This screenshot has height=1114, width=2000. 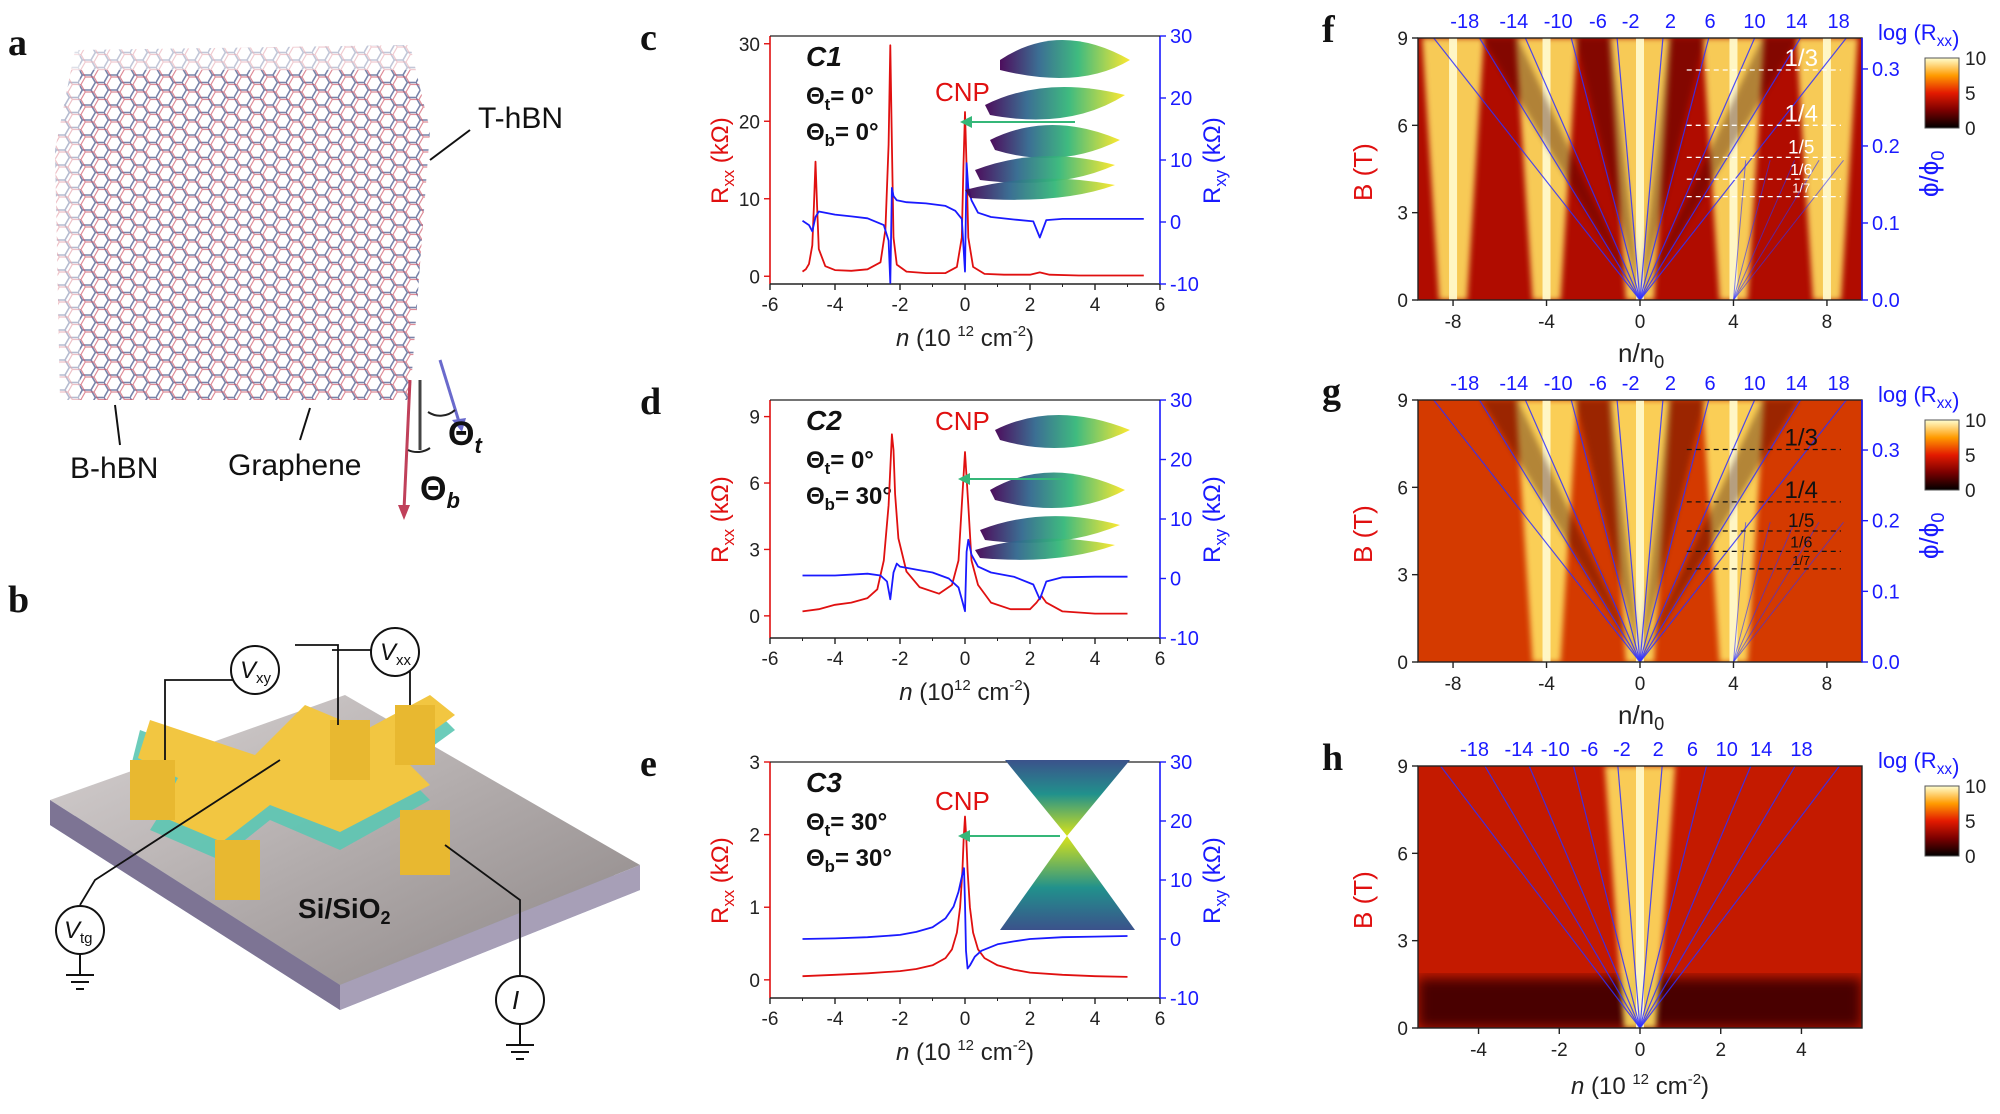 What do you see at coordinates (1801, 147) in the screenshot?
I see `fraction-label: 1/5` at bounding box center [1801, 147].